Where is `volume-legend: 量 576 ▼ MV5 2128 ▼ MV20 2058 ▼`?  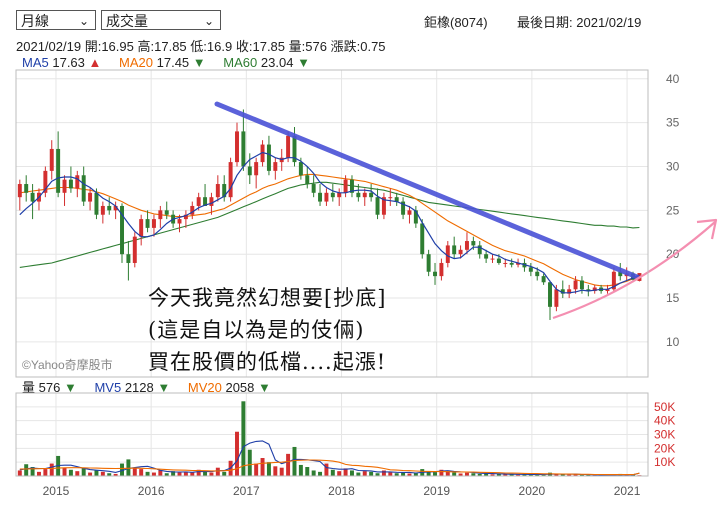
volume-legend: 量 576 ▼ MV5 2128 ▼ MV20 2058 ▼ is located at coordinates (153, 386).